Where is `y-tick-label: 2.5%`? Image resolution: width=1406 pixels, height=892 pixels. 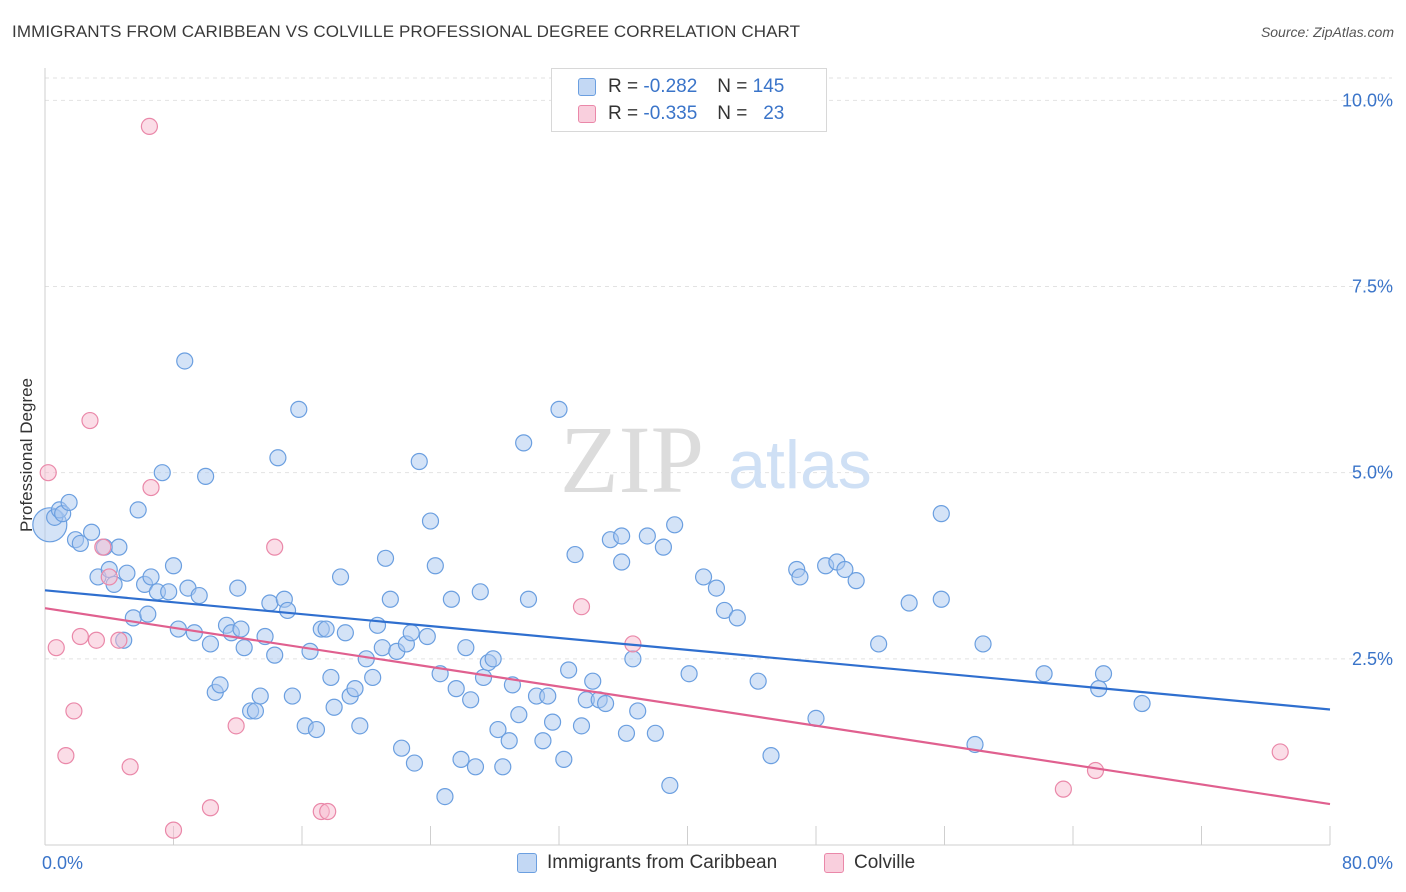
y-tick-label: 2.5% is located at coordinates (1372, 659).